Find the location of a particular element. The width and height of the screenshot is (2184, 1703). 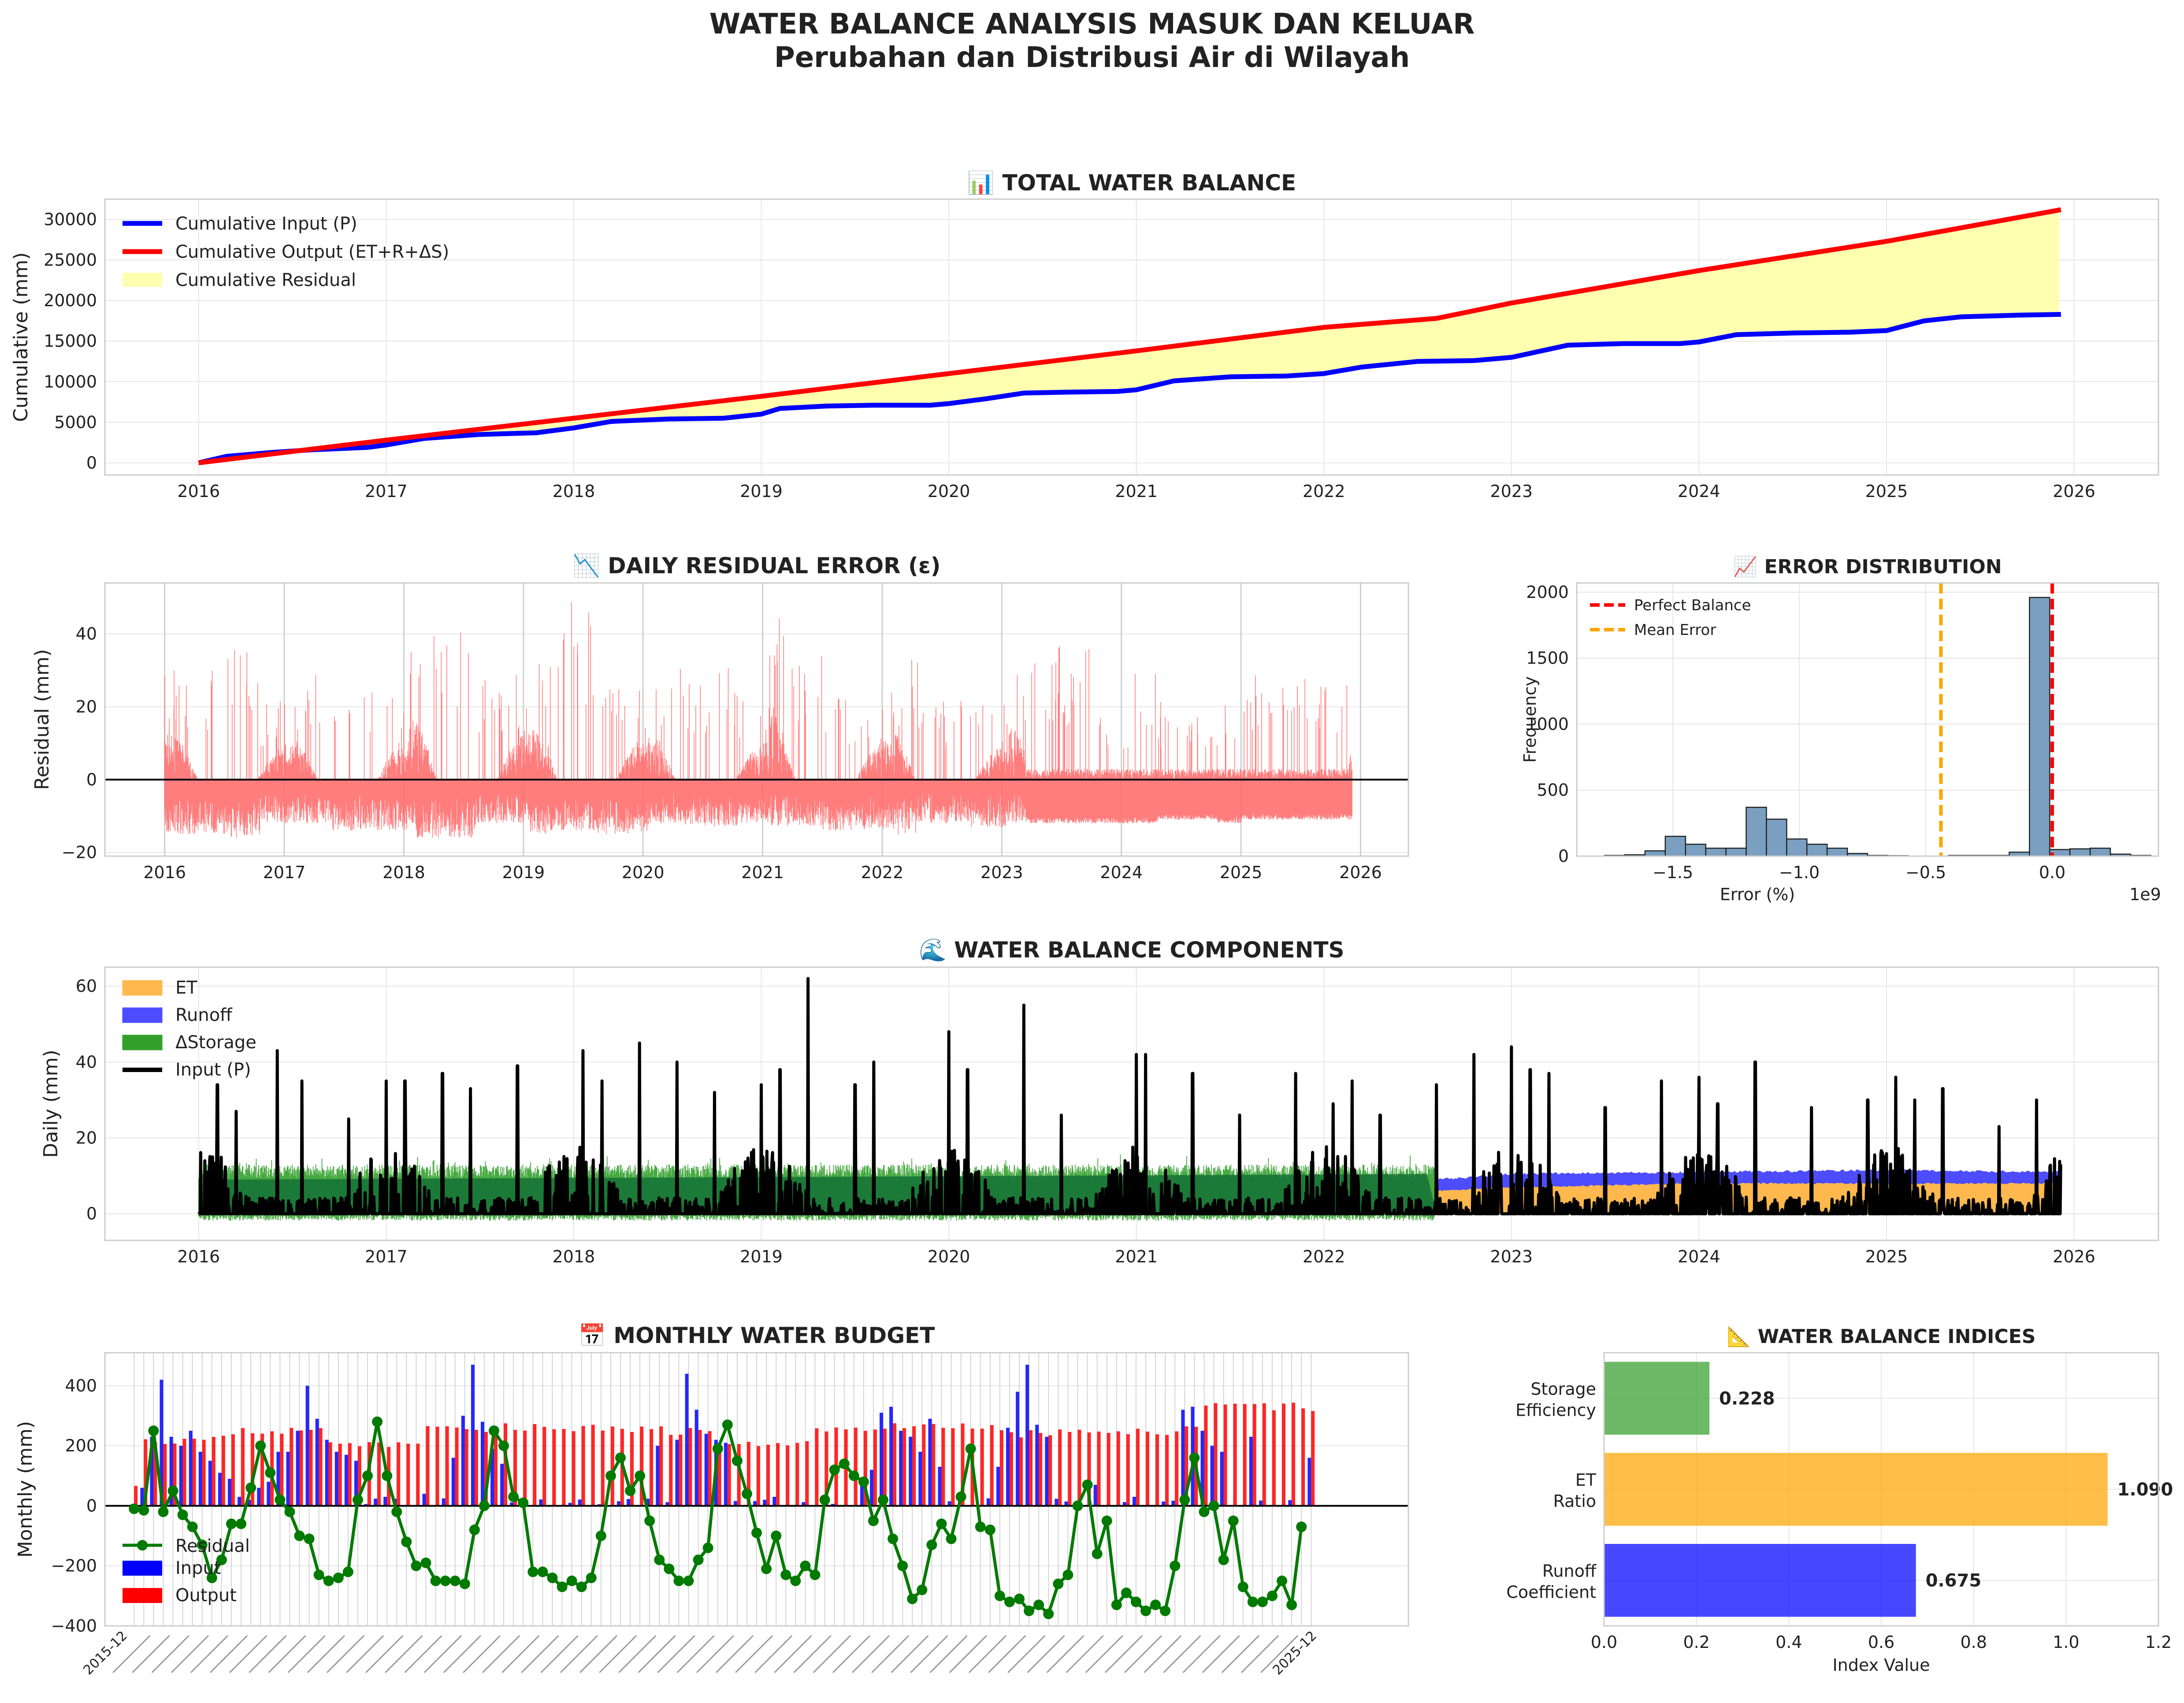

total-xtick-label: 2019 is located at coordinates (761, 491).